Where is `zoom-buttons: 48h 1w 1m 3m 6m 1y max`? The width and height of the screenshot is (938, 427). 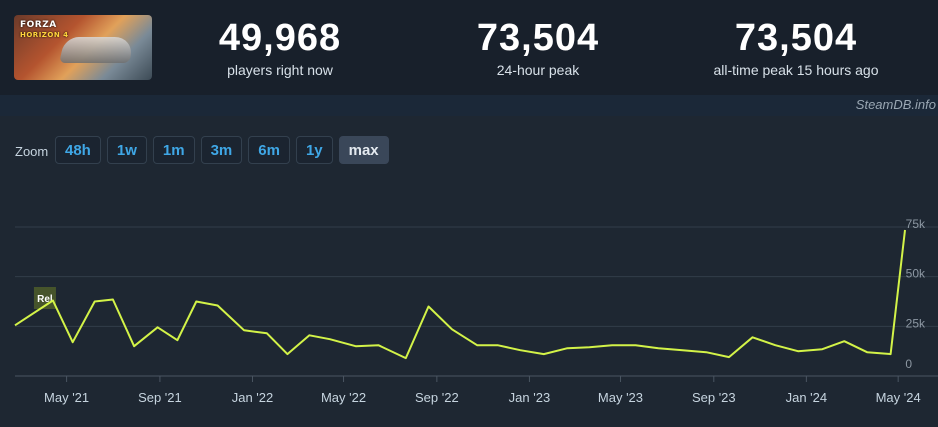 zoom-buttons: 48h 1w 1m 3m 6m 1y max is located at coordinates (222, 150).